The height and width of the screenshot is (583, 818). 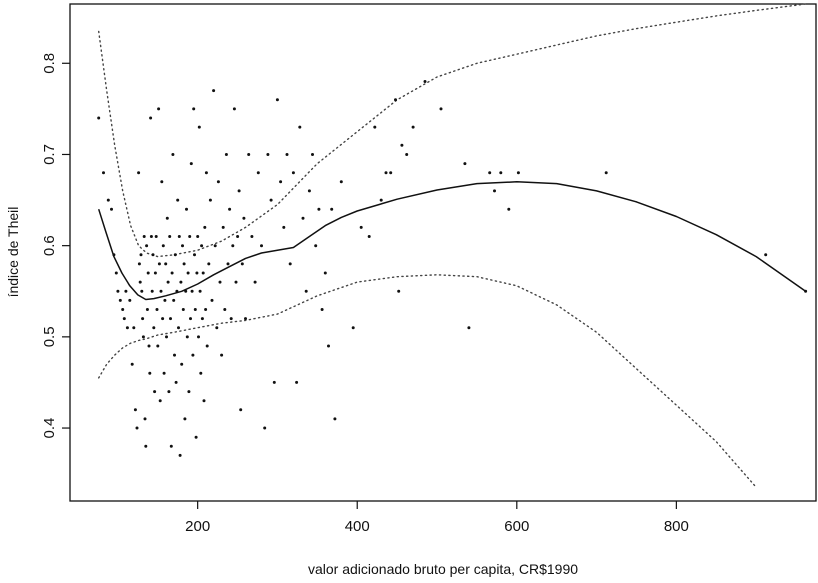 What do you see at coordinates (516, 526) in the screenshot?
I see `x-tick-label: 600` at bounding box center [516, 526].